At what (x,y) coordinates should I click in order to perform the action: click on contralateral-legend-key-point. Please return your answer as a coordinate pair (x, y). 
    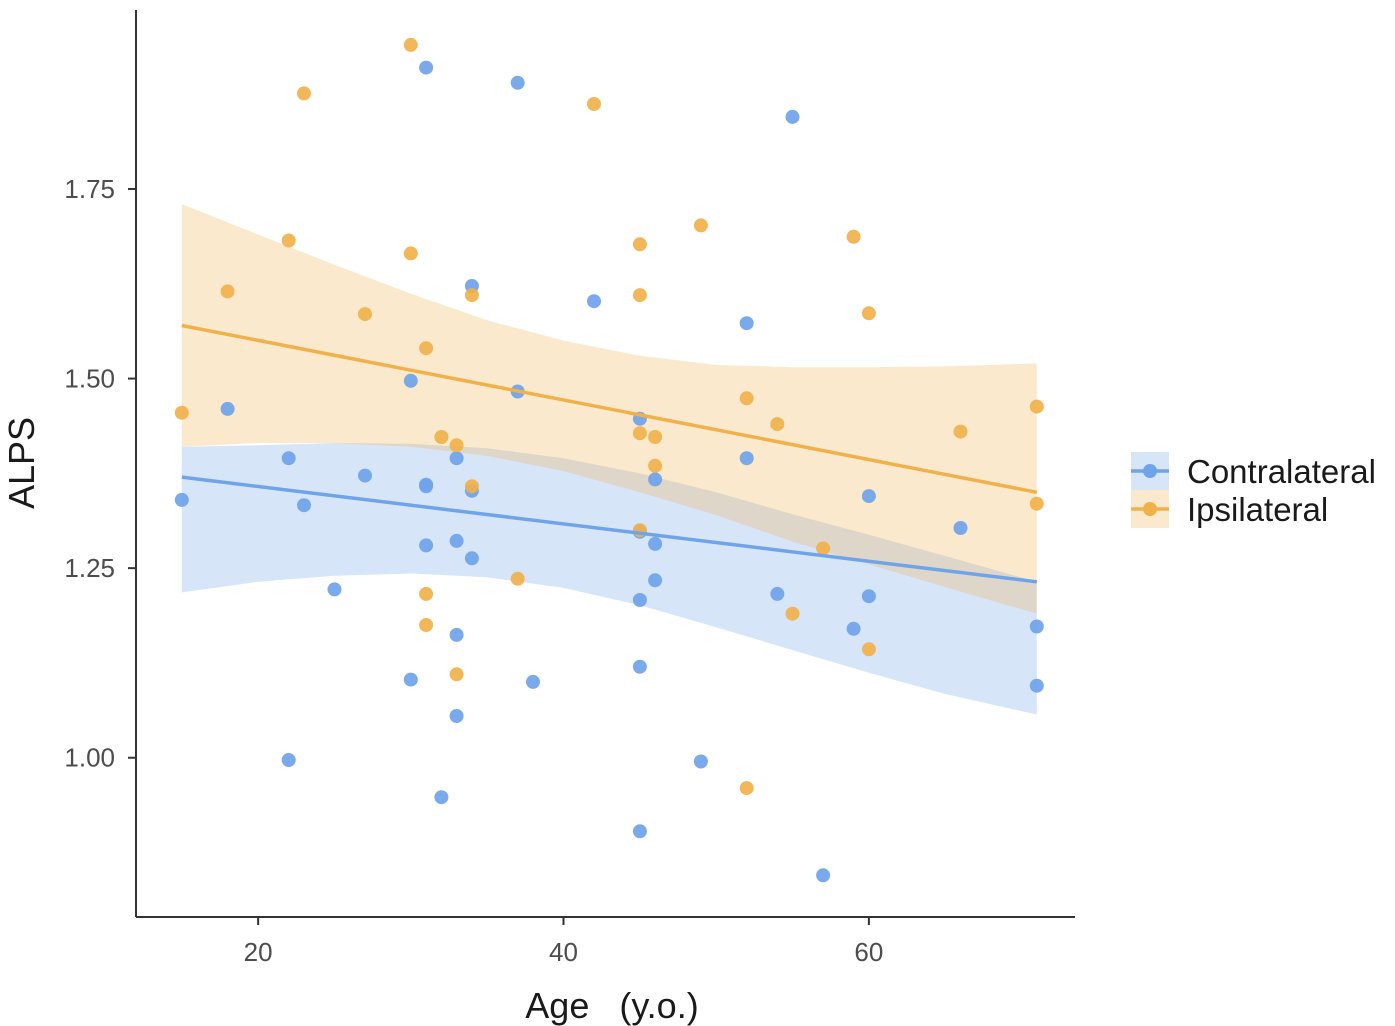
    Looking at the image, I should click on (1150, 471).